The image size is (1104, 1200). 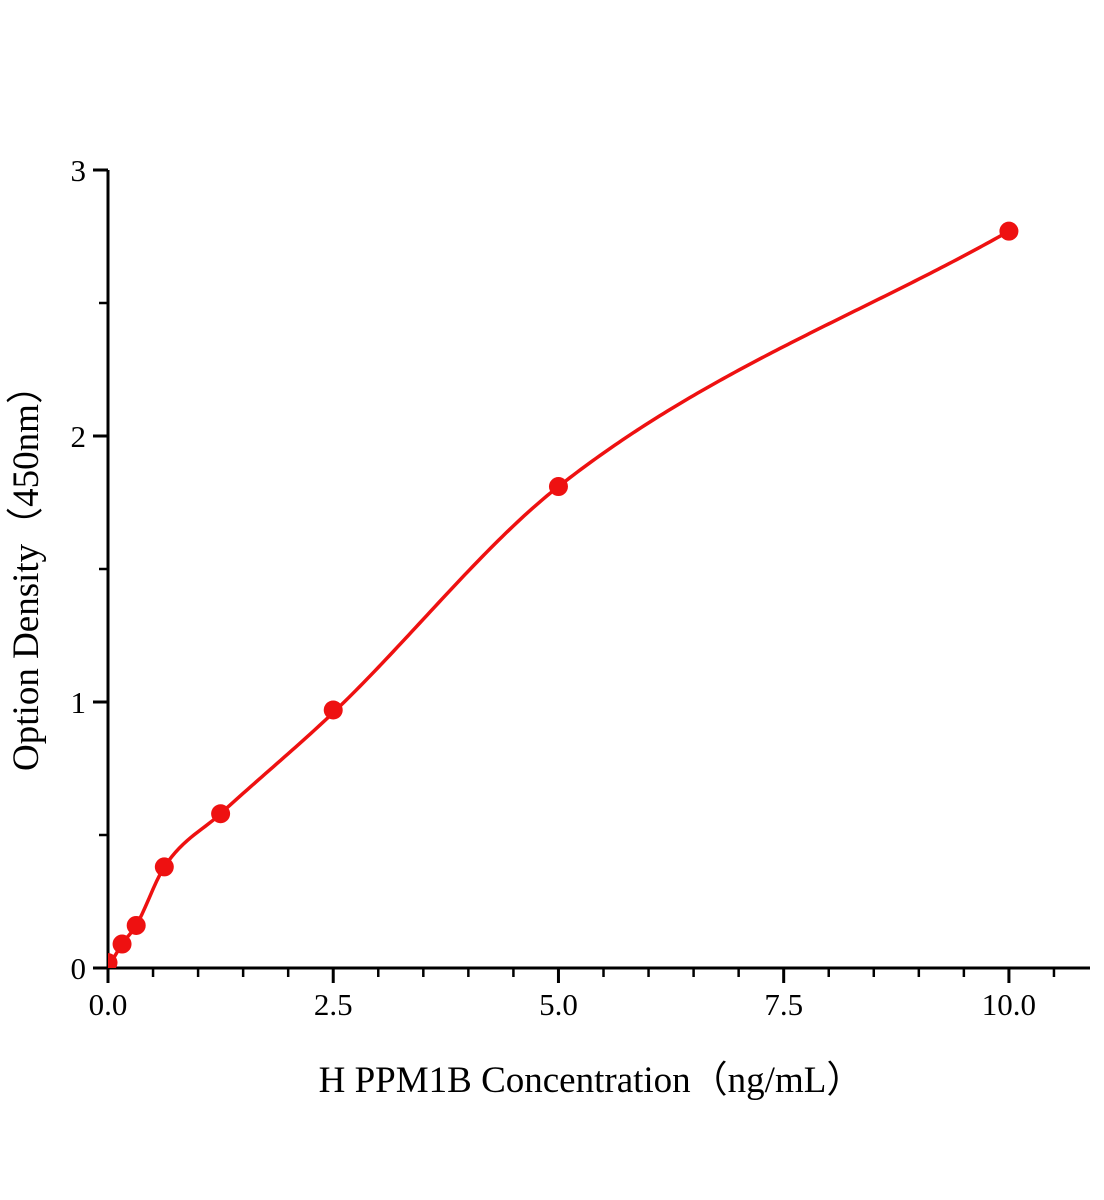 I want to click on y-tick-label: 0, so click(x=79, y=968).